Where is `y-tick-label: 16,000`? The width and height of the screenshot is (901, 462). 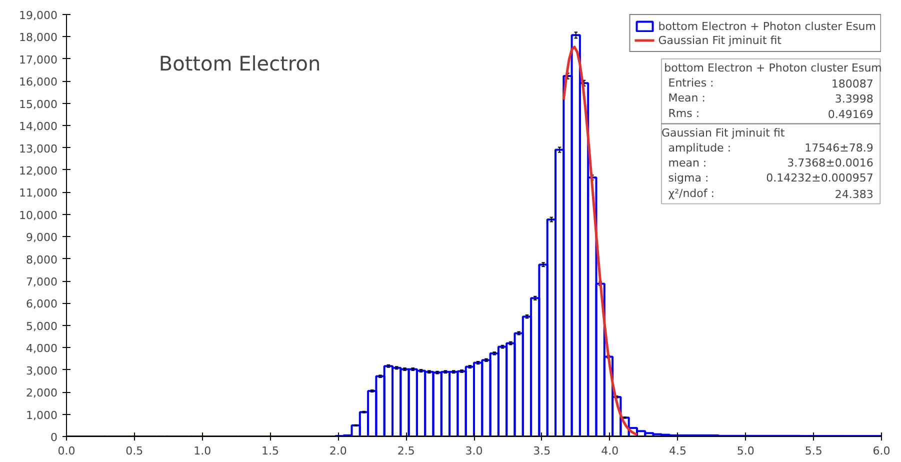 y-tick-label: 16,000 is located at coordinates (38, 82).